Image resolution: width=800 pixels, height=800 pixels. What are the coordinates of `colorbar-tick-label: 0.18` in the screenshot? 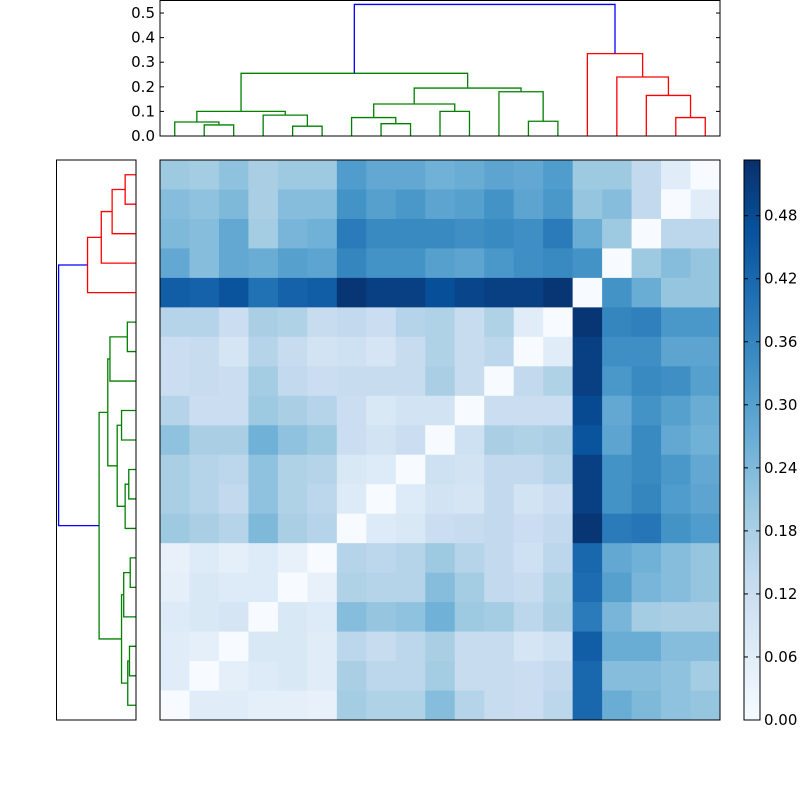 It's located at (780, 531).